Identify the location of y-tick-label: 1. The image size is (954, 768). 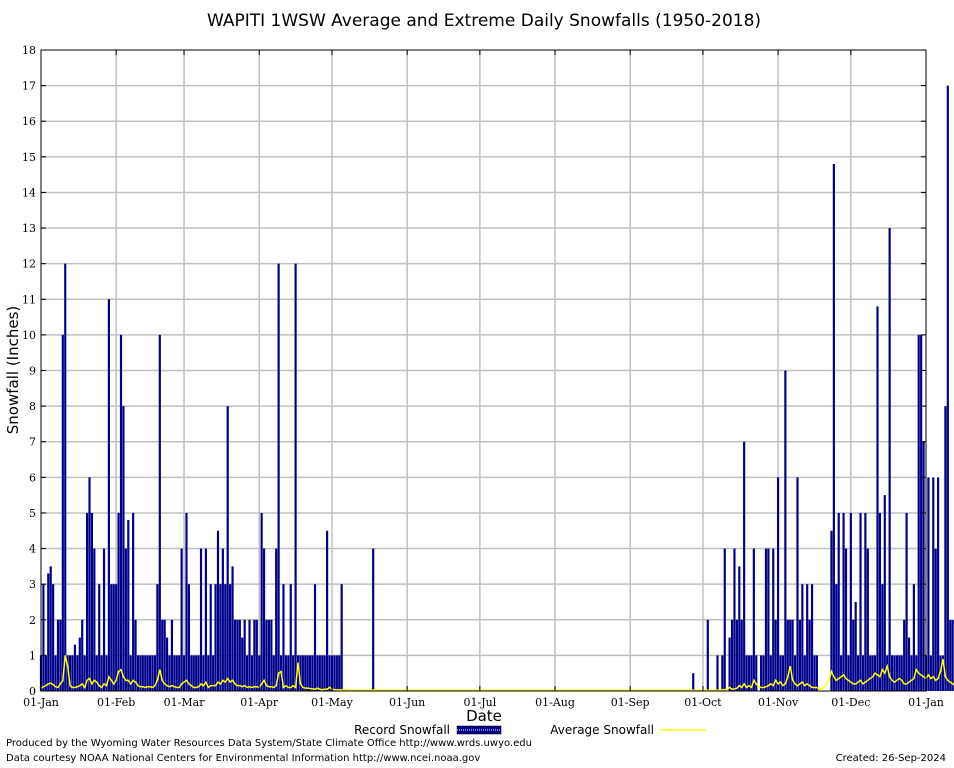
(32, 655).